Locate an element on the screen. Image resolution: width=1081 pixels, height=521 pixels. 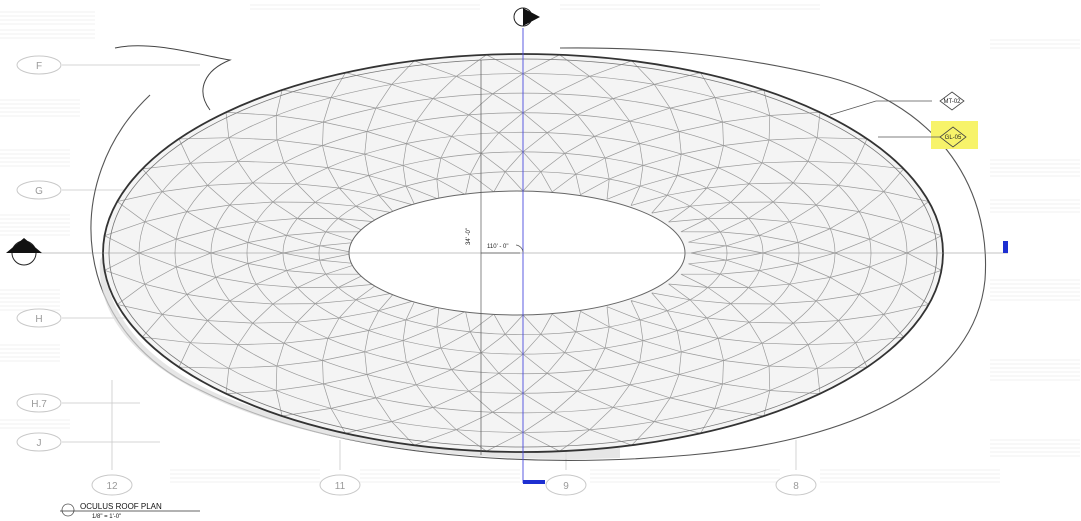
view-title-block: OCULUS ROOF PLAN 1/8" = 1'-0" is located at coordinates (130, 511).